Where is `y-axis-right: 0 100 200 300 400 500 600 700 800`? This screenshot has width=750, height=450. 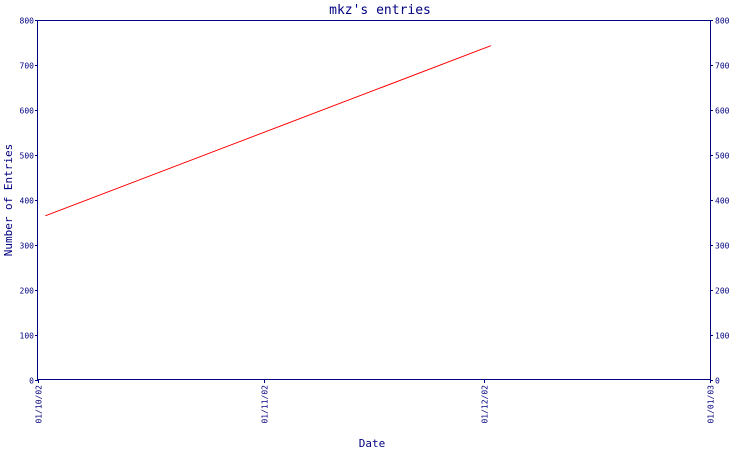 y-axis-right: 0 100 200 300 400 500 600 700 800 is located at coordinates (720, 201).